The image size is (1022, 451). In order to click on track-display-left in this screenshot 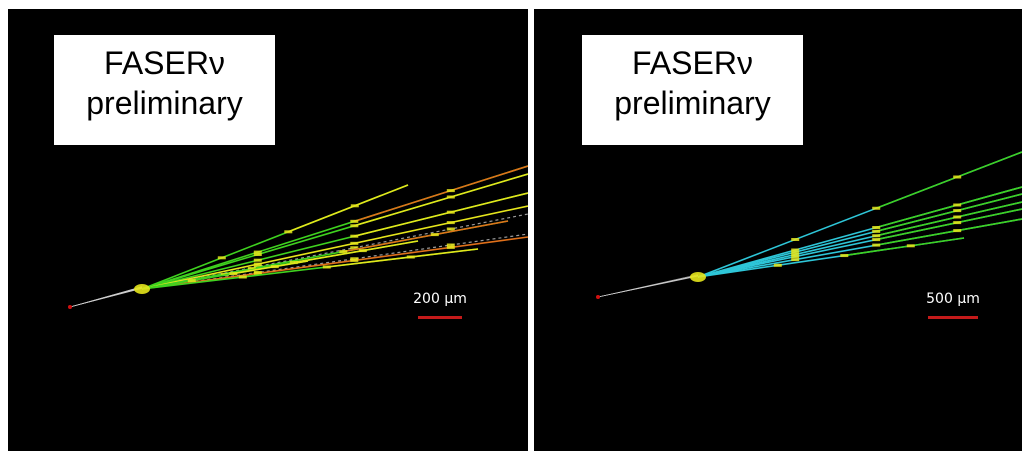, I will do `click(298, 237)`.